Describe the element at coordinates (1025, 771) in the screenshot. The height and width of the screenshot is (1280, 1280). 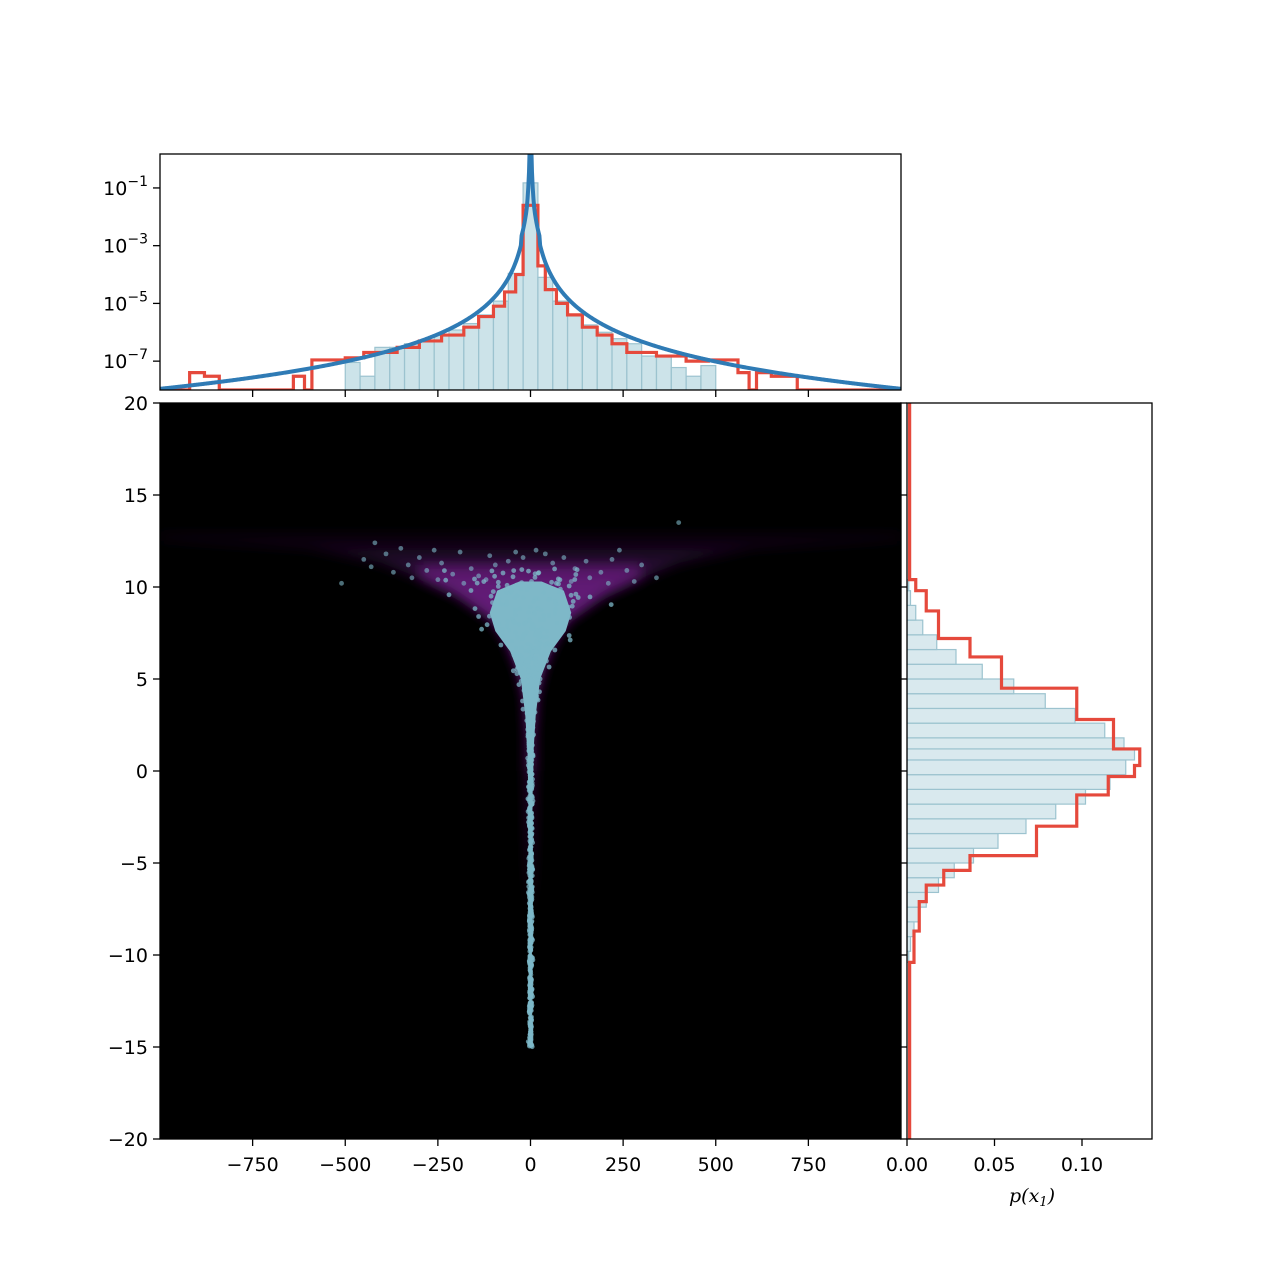
I see `right-flow-step-line` at that location.